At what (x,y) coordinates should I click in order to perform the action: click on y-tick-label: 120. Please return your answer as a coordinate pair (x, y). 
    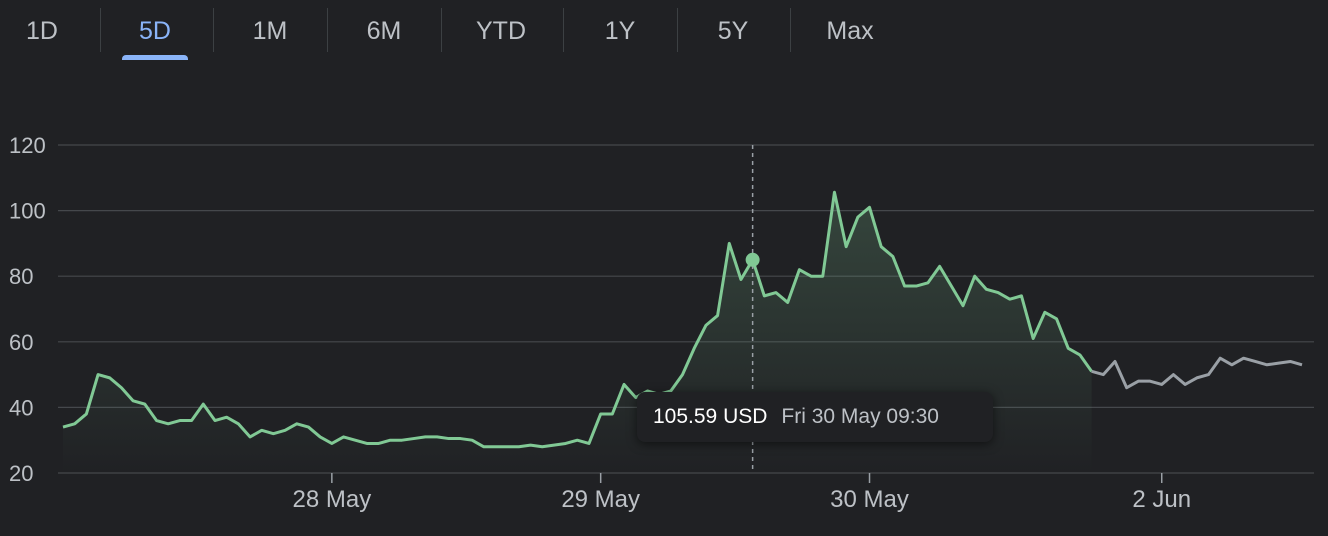
    Looking at the image, I should click on (27, 145).